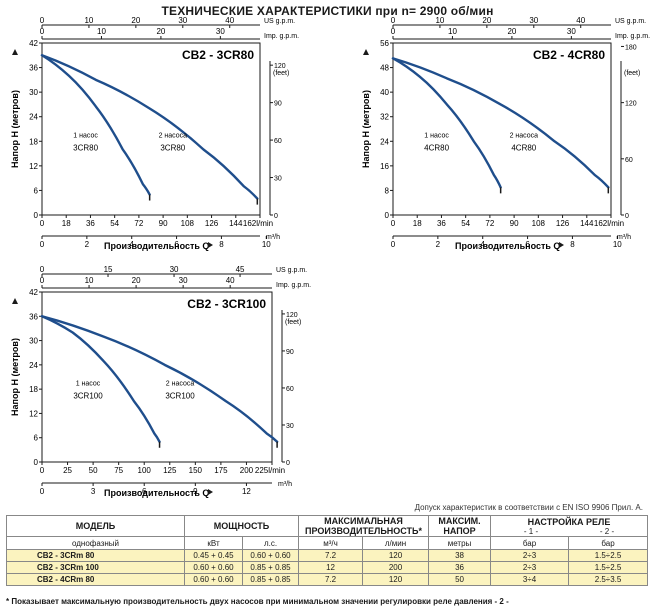 This screenshot has height=611, width=655. I want to click on right-tick-label: 0, so click(276, 216).